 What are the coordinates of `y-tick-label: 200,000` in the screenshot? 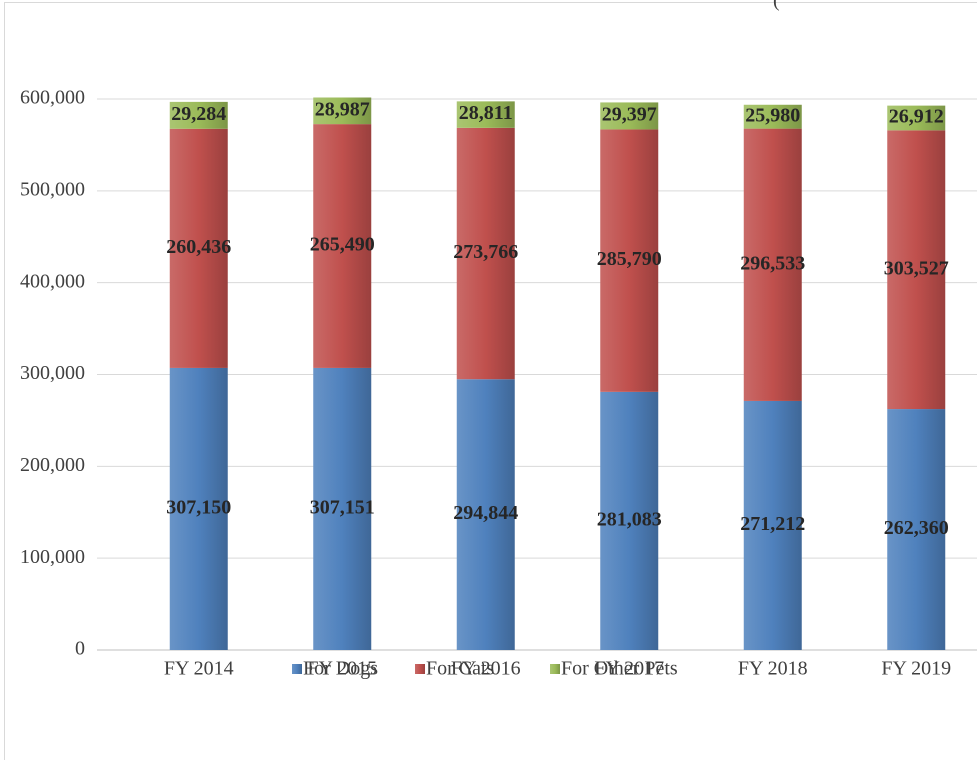 It's located at (52, 465).